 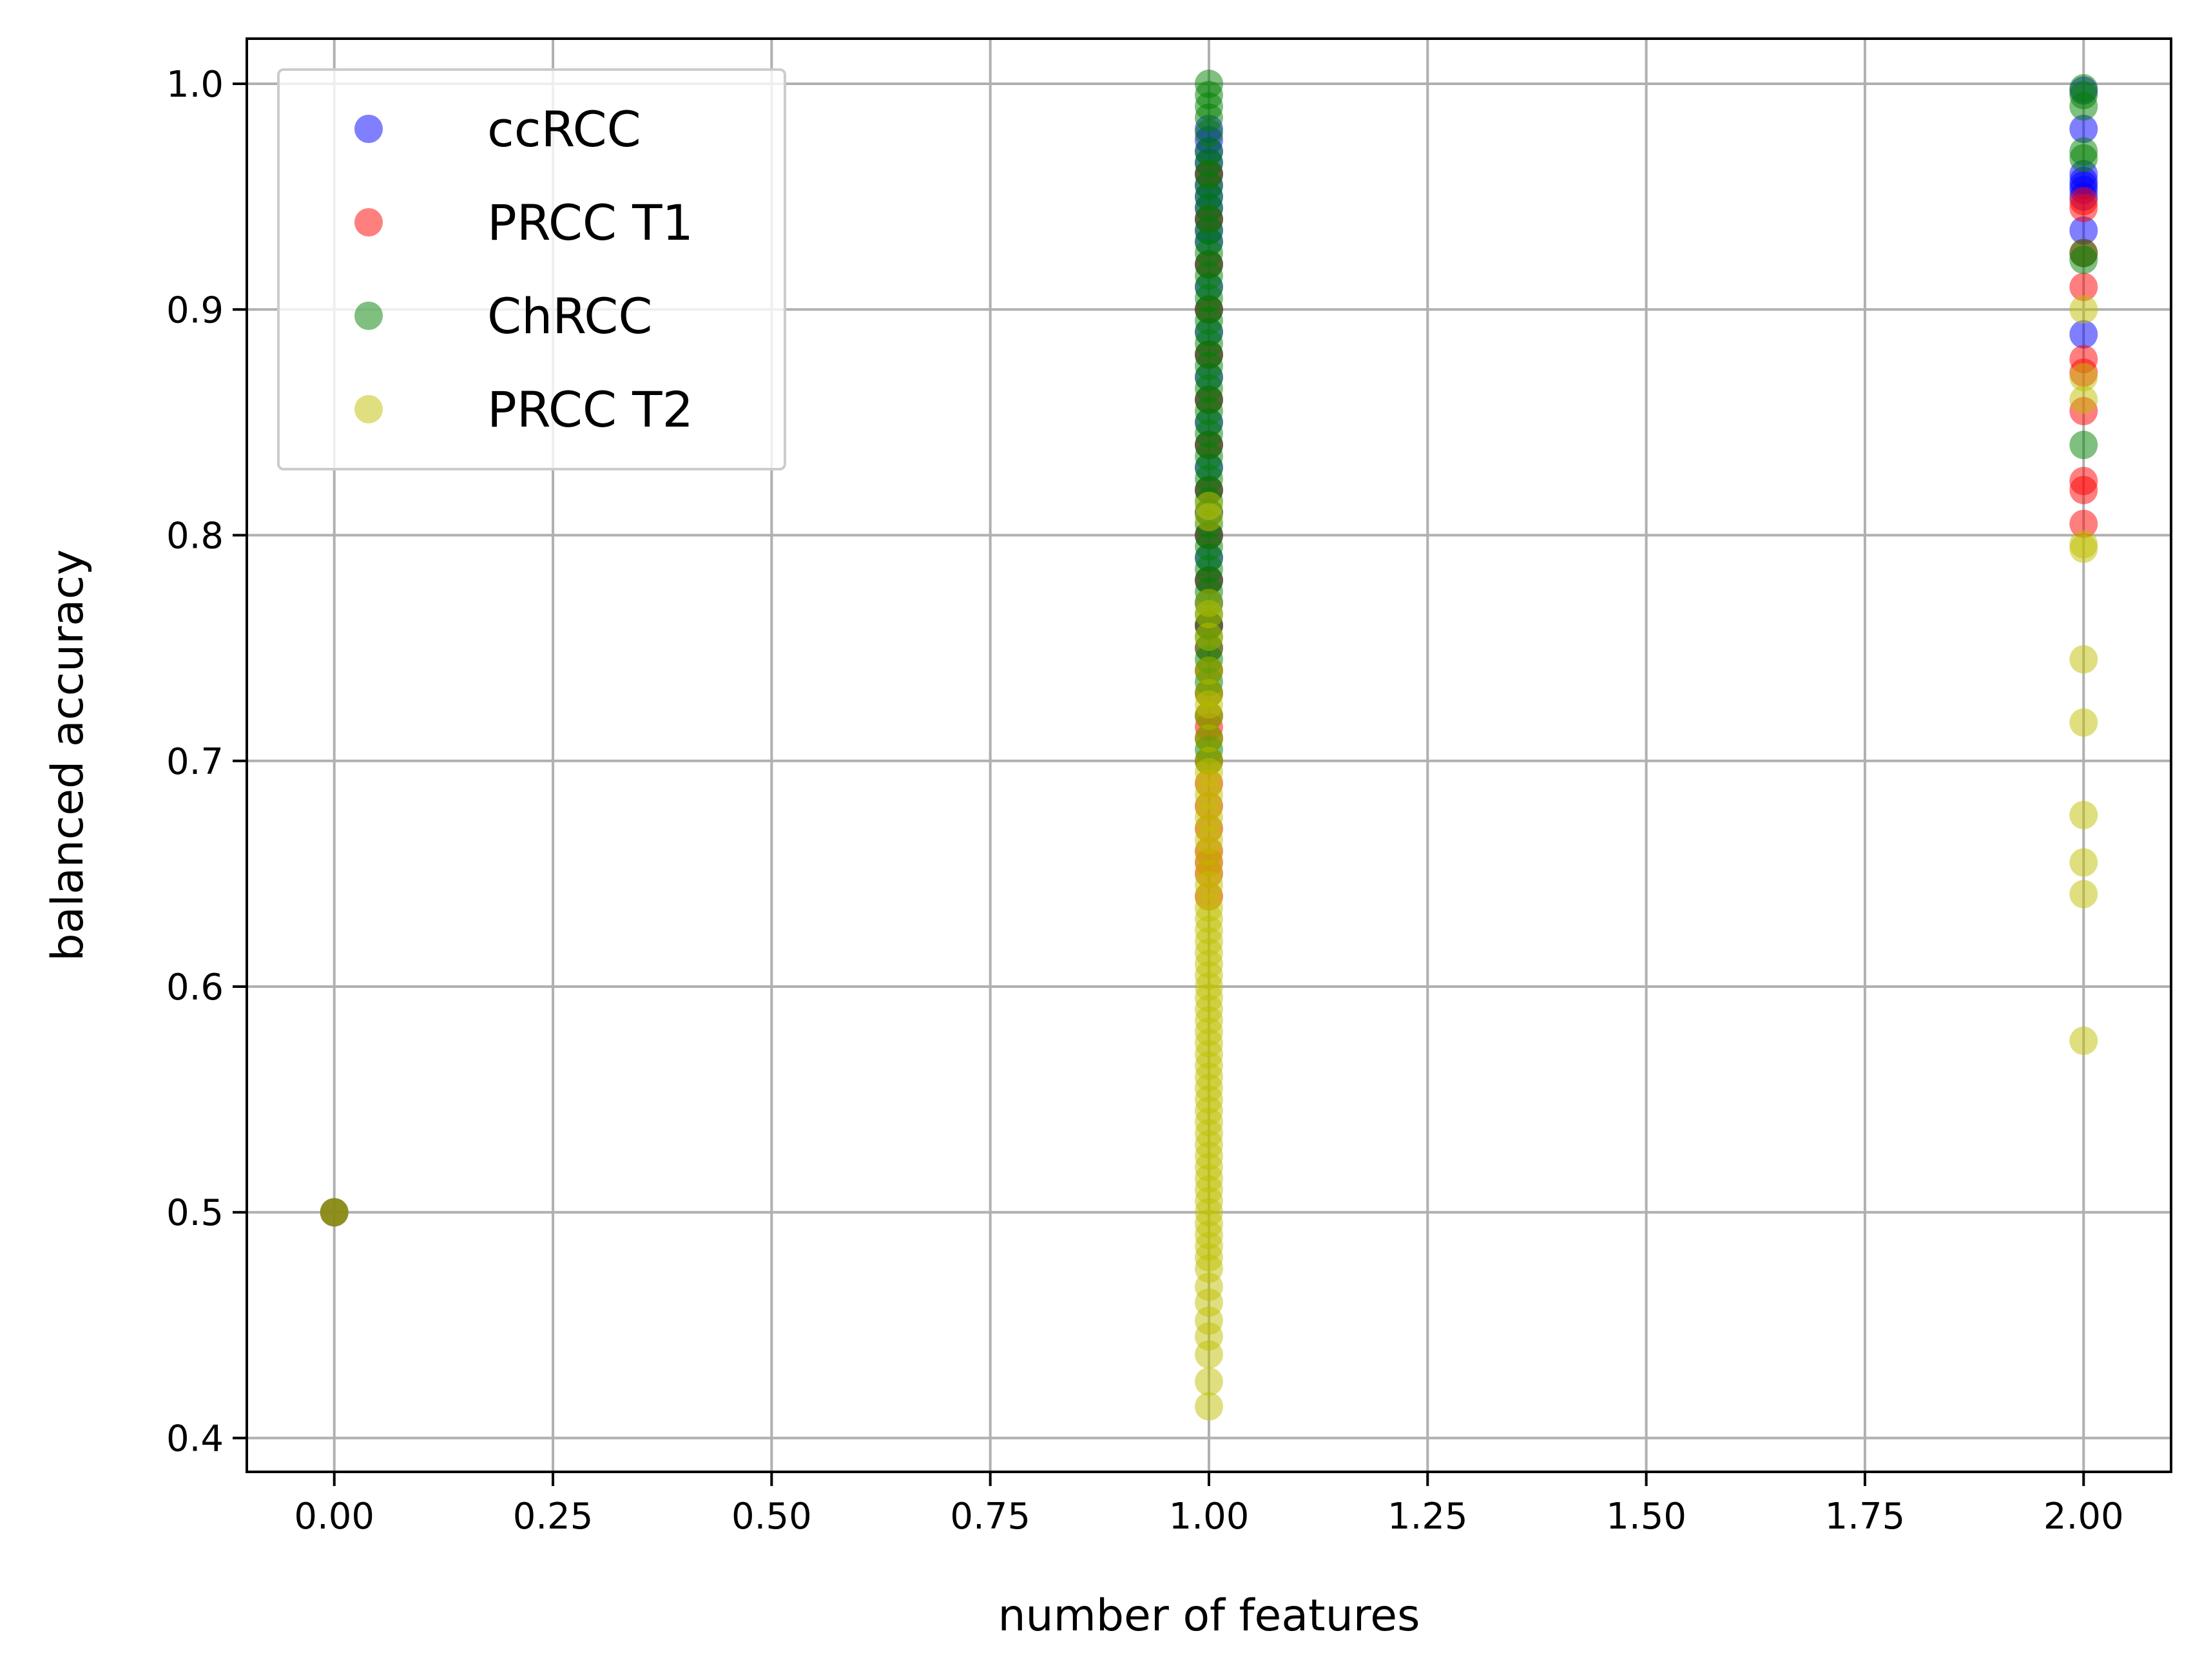 I want to click on x-tick-label: 0.75, so click(x=990, y=1517).